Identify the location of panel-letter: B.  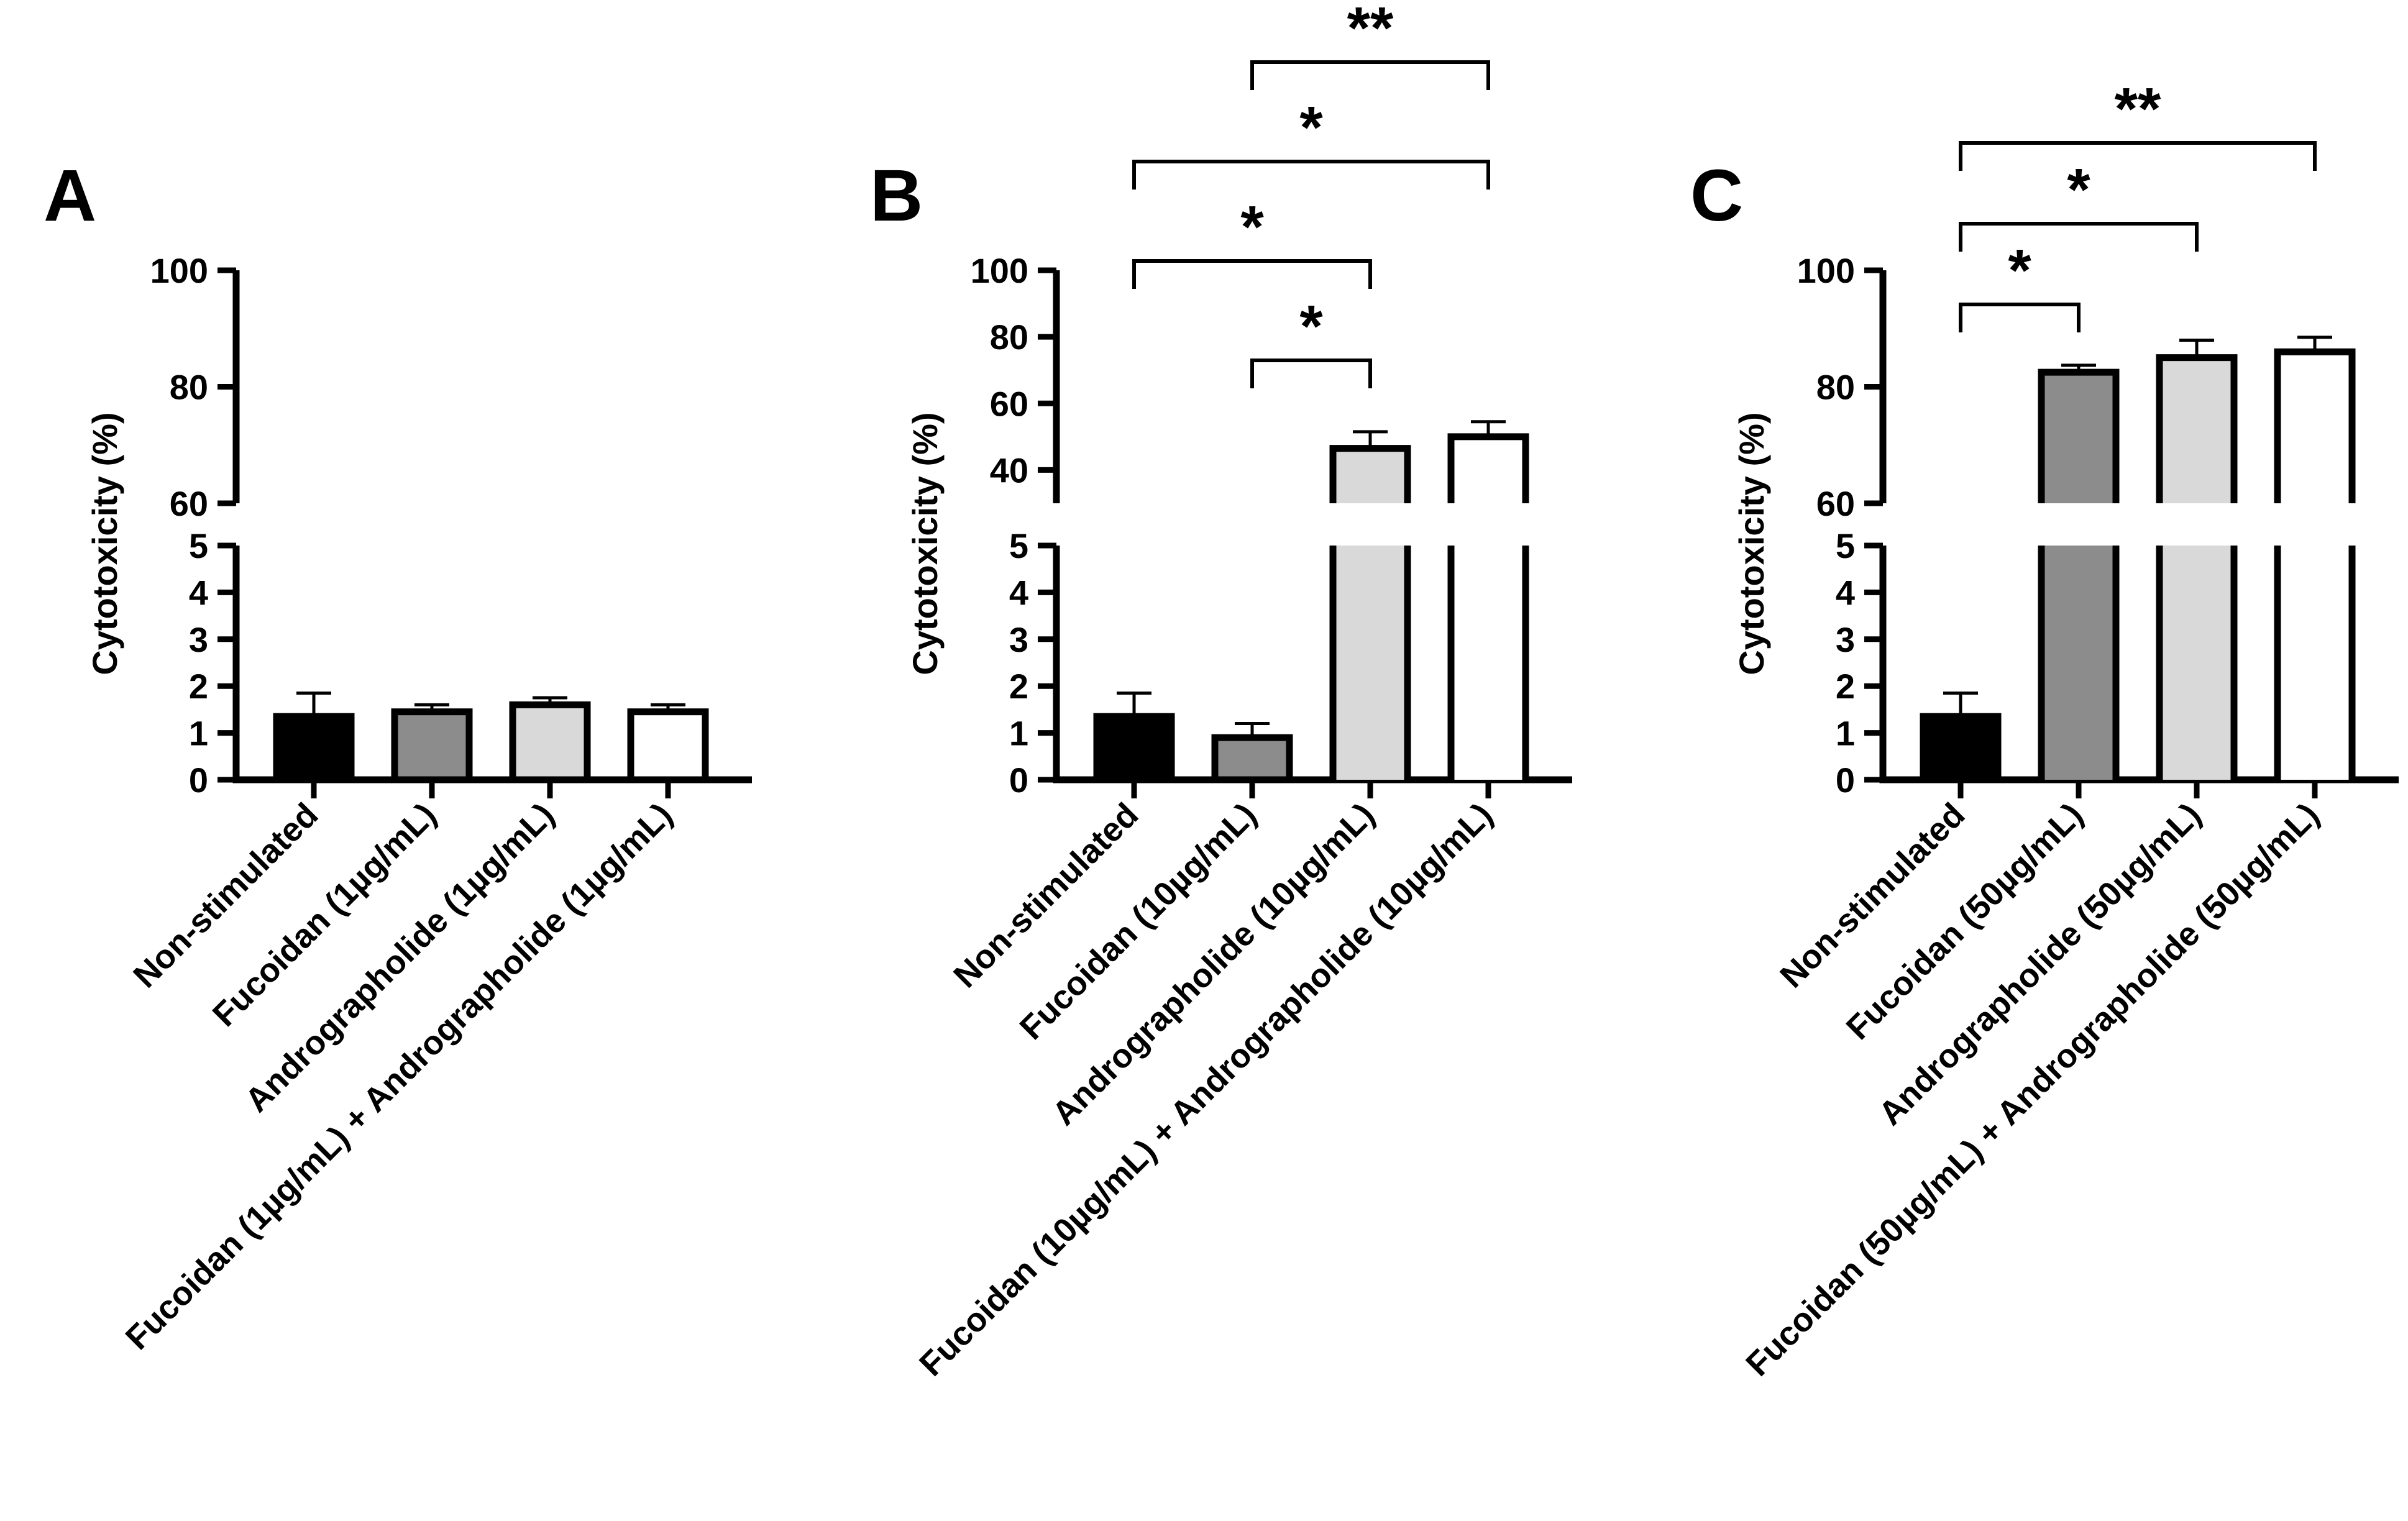
(897, 196).